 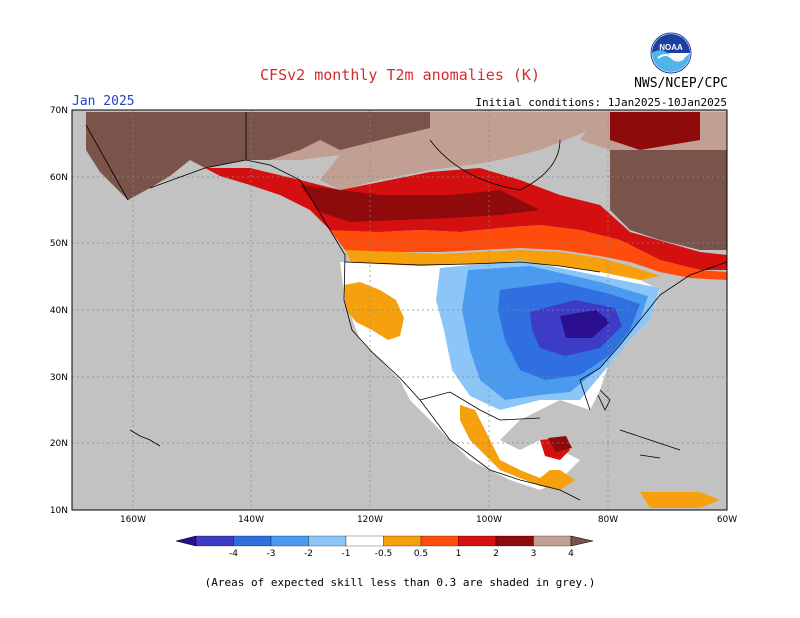 I want to click on lat-tick-20: 20N, so click(x=59, y=444).